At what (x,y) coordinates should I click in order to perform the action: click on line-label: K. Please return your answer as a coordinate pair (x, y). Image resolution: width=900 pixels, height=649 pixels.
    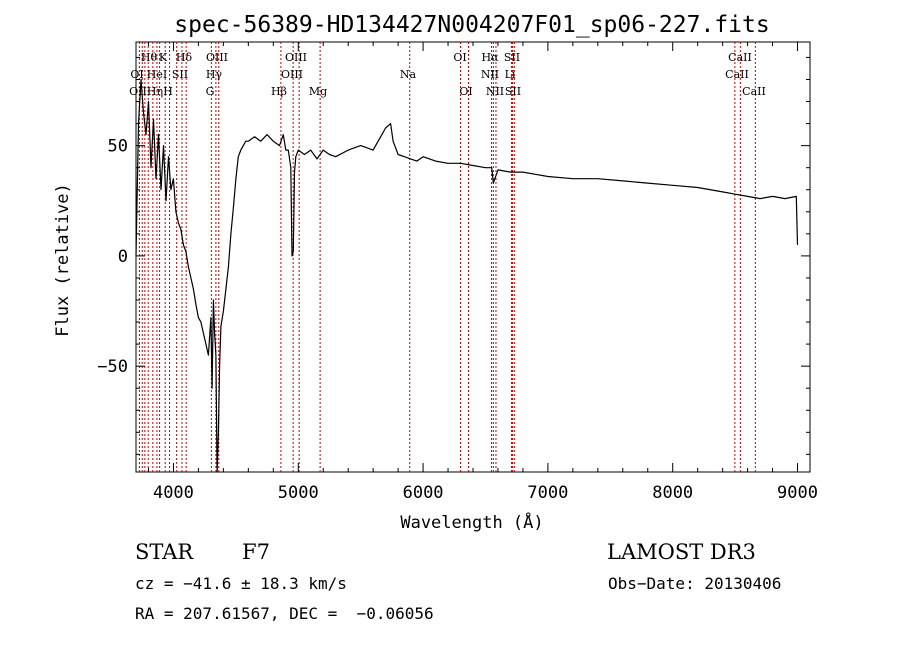
    Looking at the image, I should click on (163, 57).